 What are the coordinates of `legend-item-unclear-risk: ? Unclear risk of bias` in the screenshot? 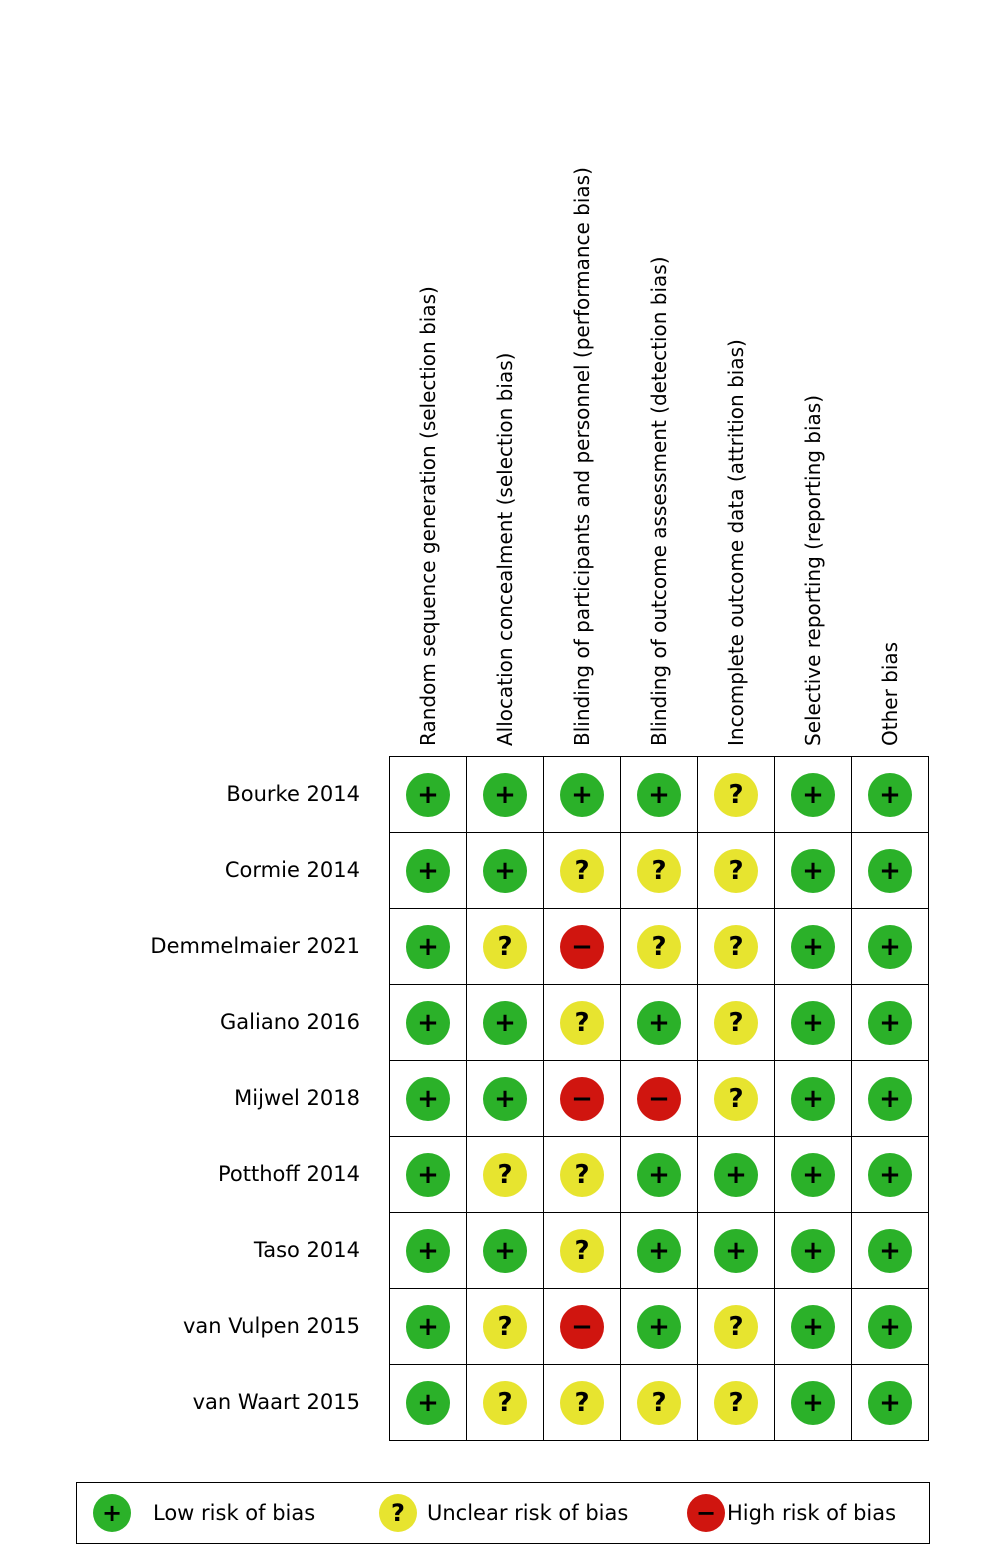 It's located at (503, 1513).